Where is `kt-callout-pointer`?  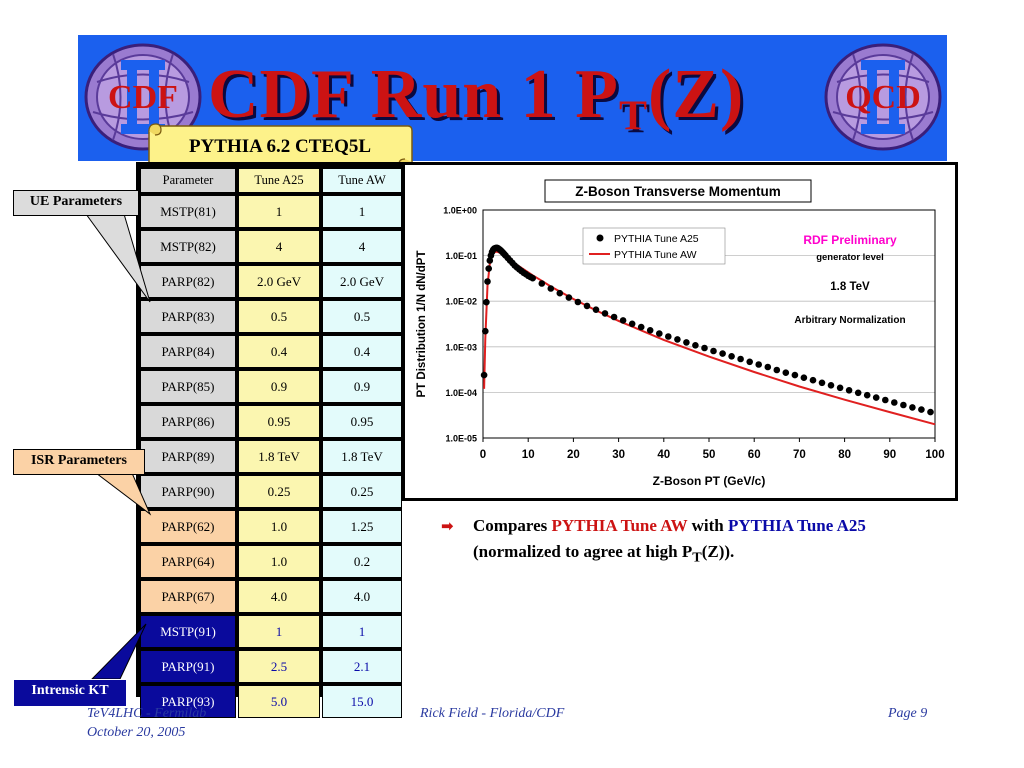
kt-callout-pointer is located at coordinates (118, 651).